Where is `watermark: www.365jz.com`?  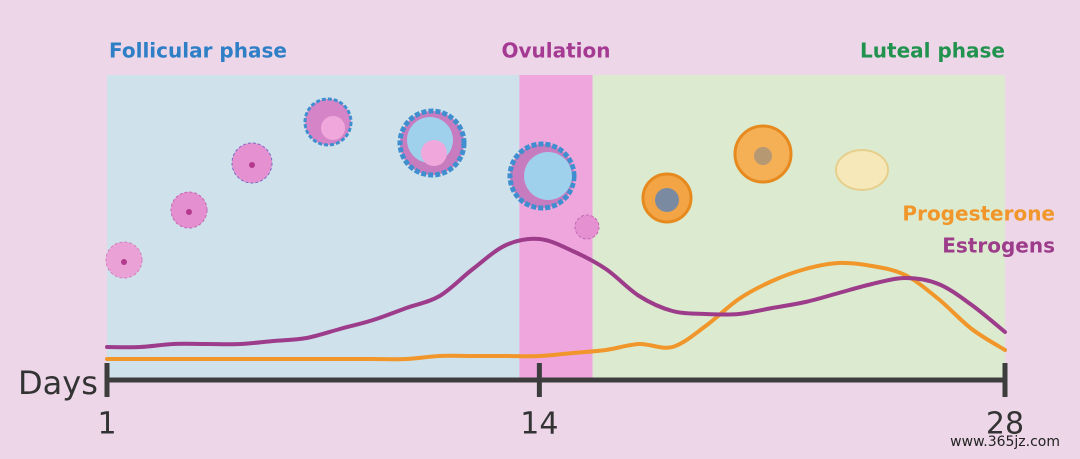
watermark: www.365jz.com is located at coordinates (1005, 442).